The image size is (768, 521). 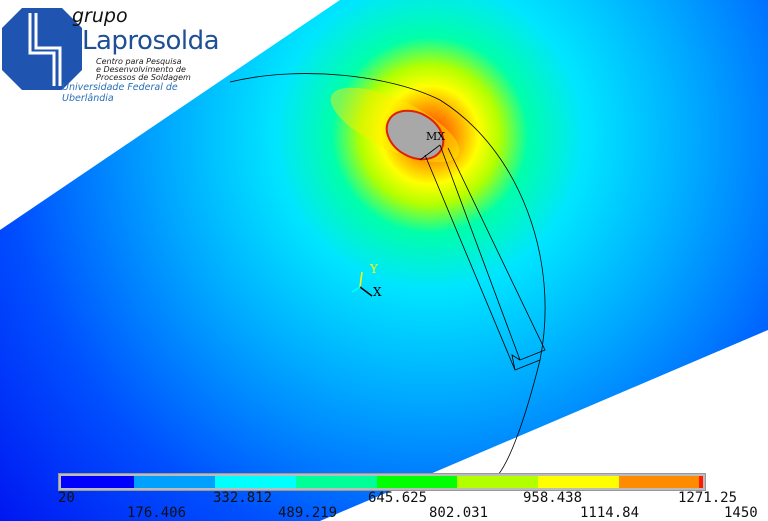 I want to click on legend-label: 332.812, so click(x=243, y=498).